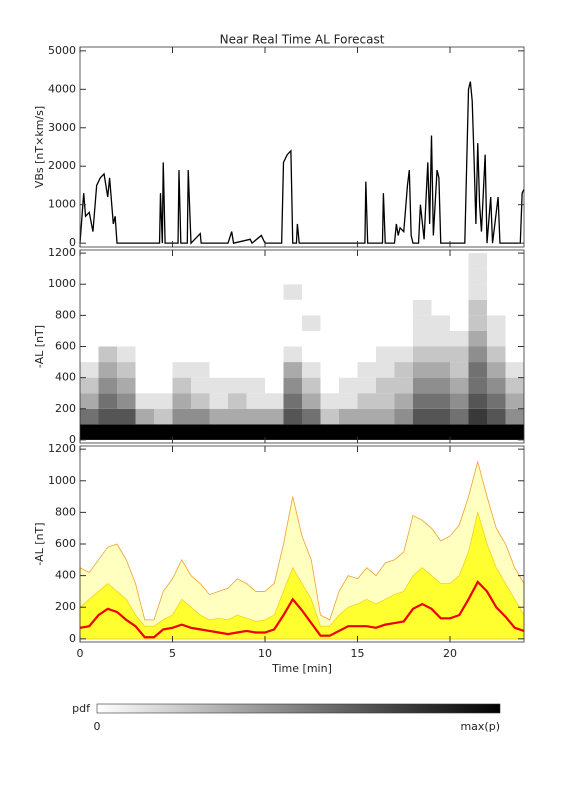  What do you see at coordinates (62, 165) in the screenshot?
I see `y-tick-label: 2000` at bounding box center [62, 165].